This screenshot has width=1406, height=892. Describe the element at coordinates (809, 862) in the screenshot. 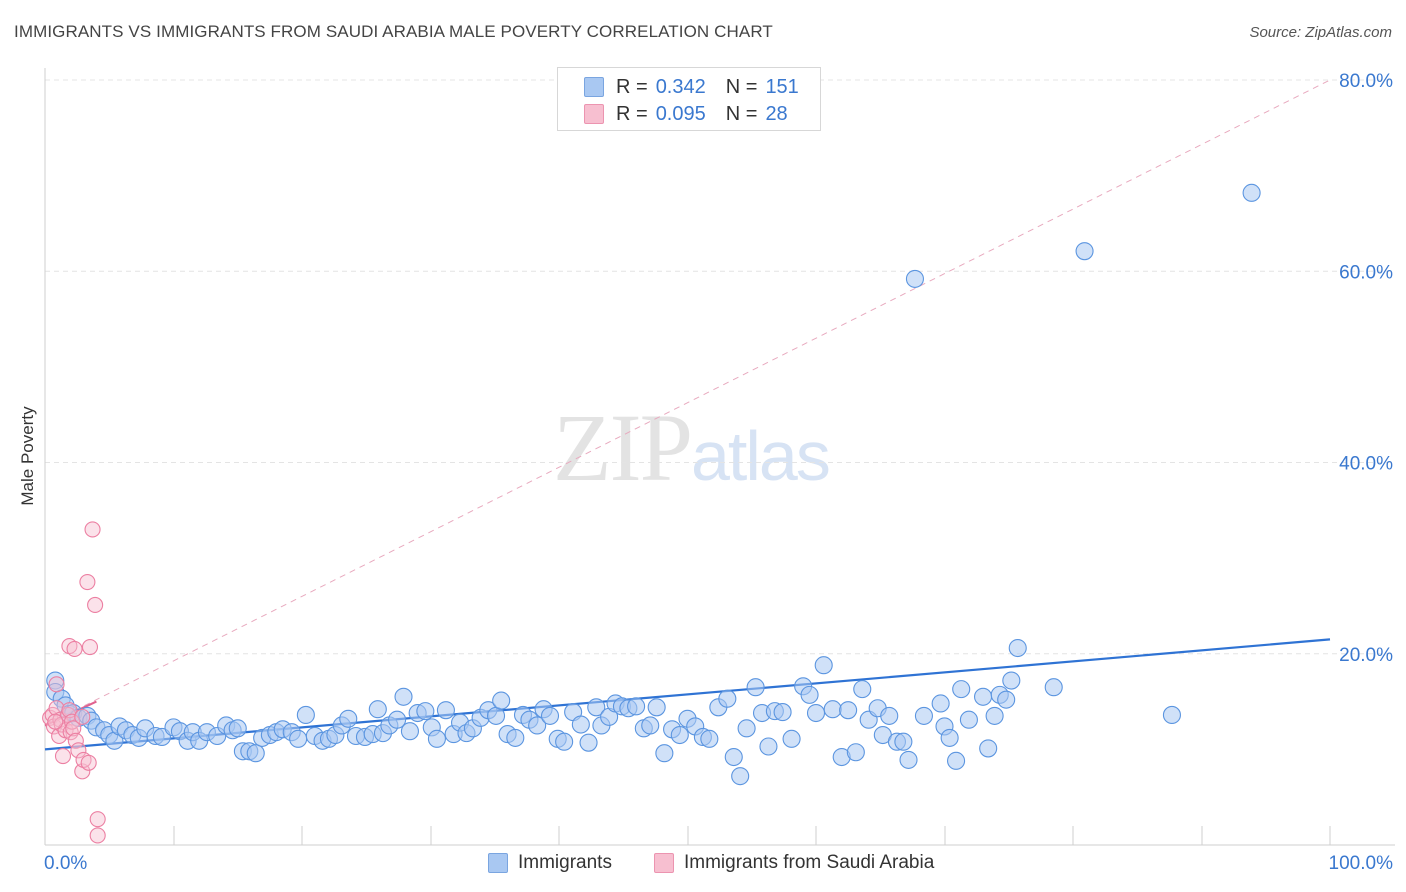

I see `series-label: Immigrants from Saudi Arabia` at that location.